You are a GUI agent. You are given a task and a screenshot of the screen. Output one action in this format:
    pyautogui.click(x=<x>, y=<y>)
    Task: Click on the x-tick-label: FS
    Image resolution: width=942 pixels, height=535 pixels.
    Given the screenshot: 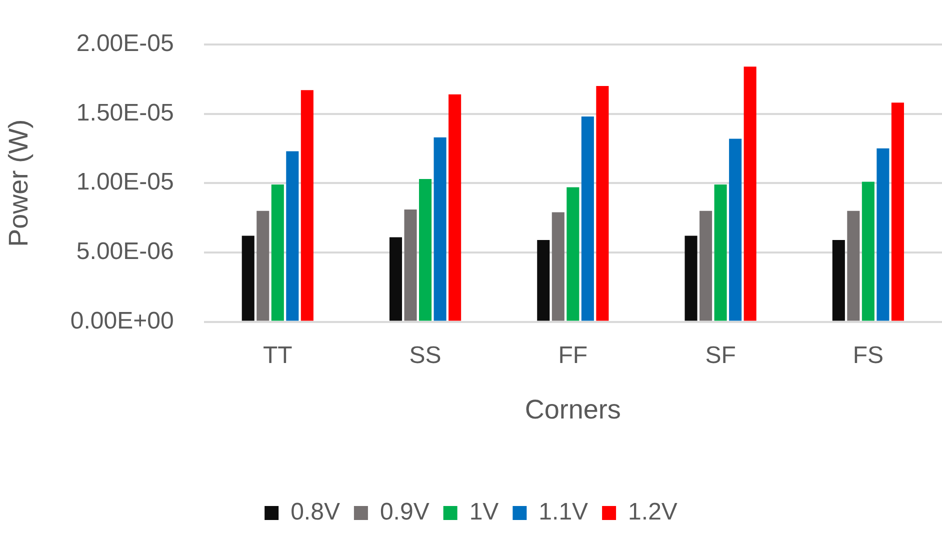 What is the action you would take?
    pyautogui.click(x=868, y=355)
    